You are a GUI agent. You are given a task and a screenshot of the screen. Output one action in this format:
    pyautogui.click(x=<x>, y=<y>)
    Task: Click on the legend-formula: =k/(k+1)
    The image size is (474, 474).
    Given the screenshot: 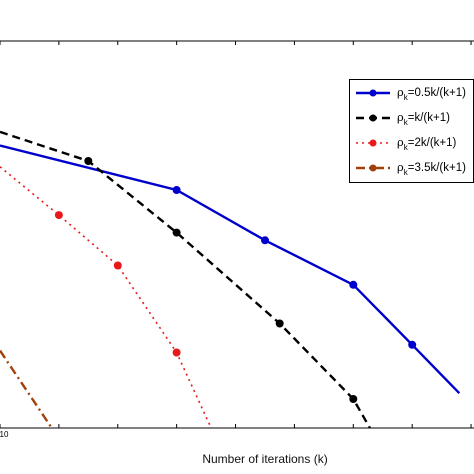 What is the action you would take?
    pyautogui.click(x=428, y=118)
    